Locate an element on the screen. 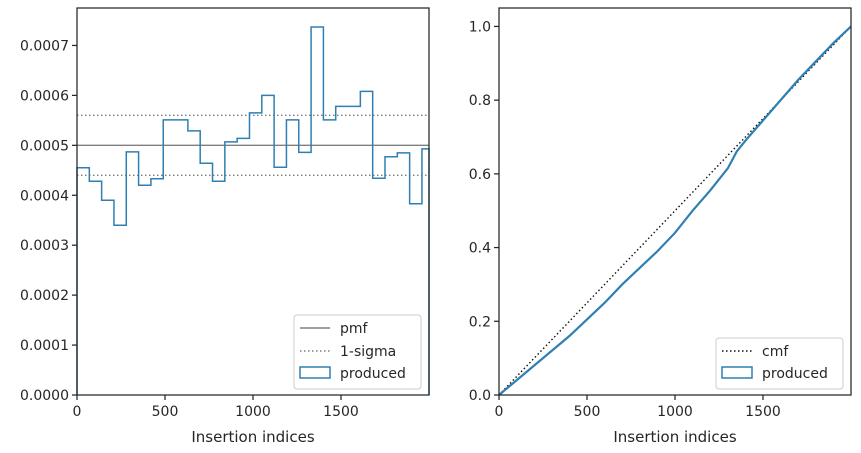  y-tick-label: 0.0 is located at coordinates (480, 396).